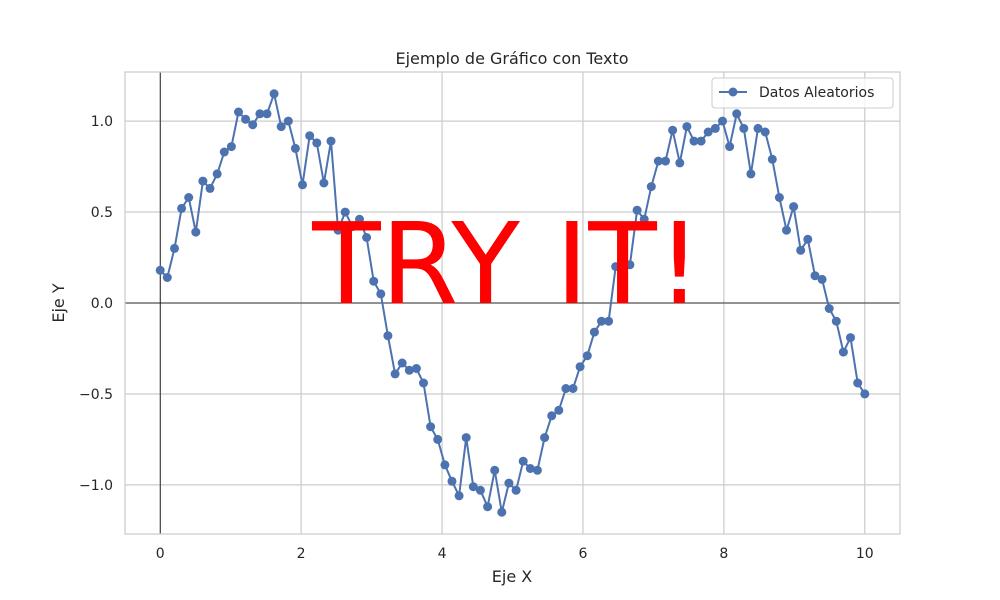 Image resolution: width=1000 pixels, height=600 pixels. I want to click on y-tick-label: −1.0, so click(96, 486).